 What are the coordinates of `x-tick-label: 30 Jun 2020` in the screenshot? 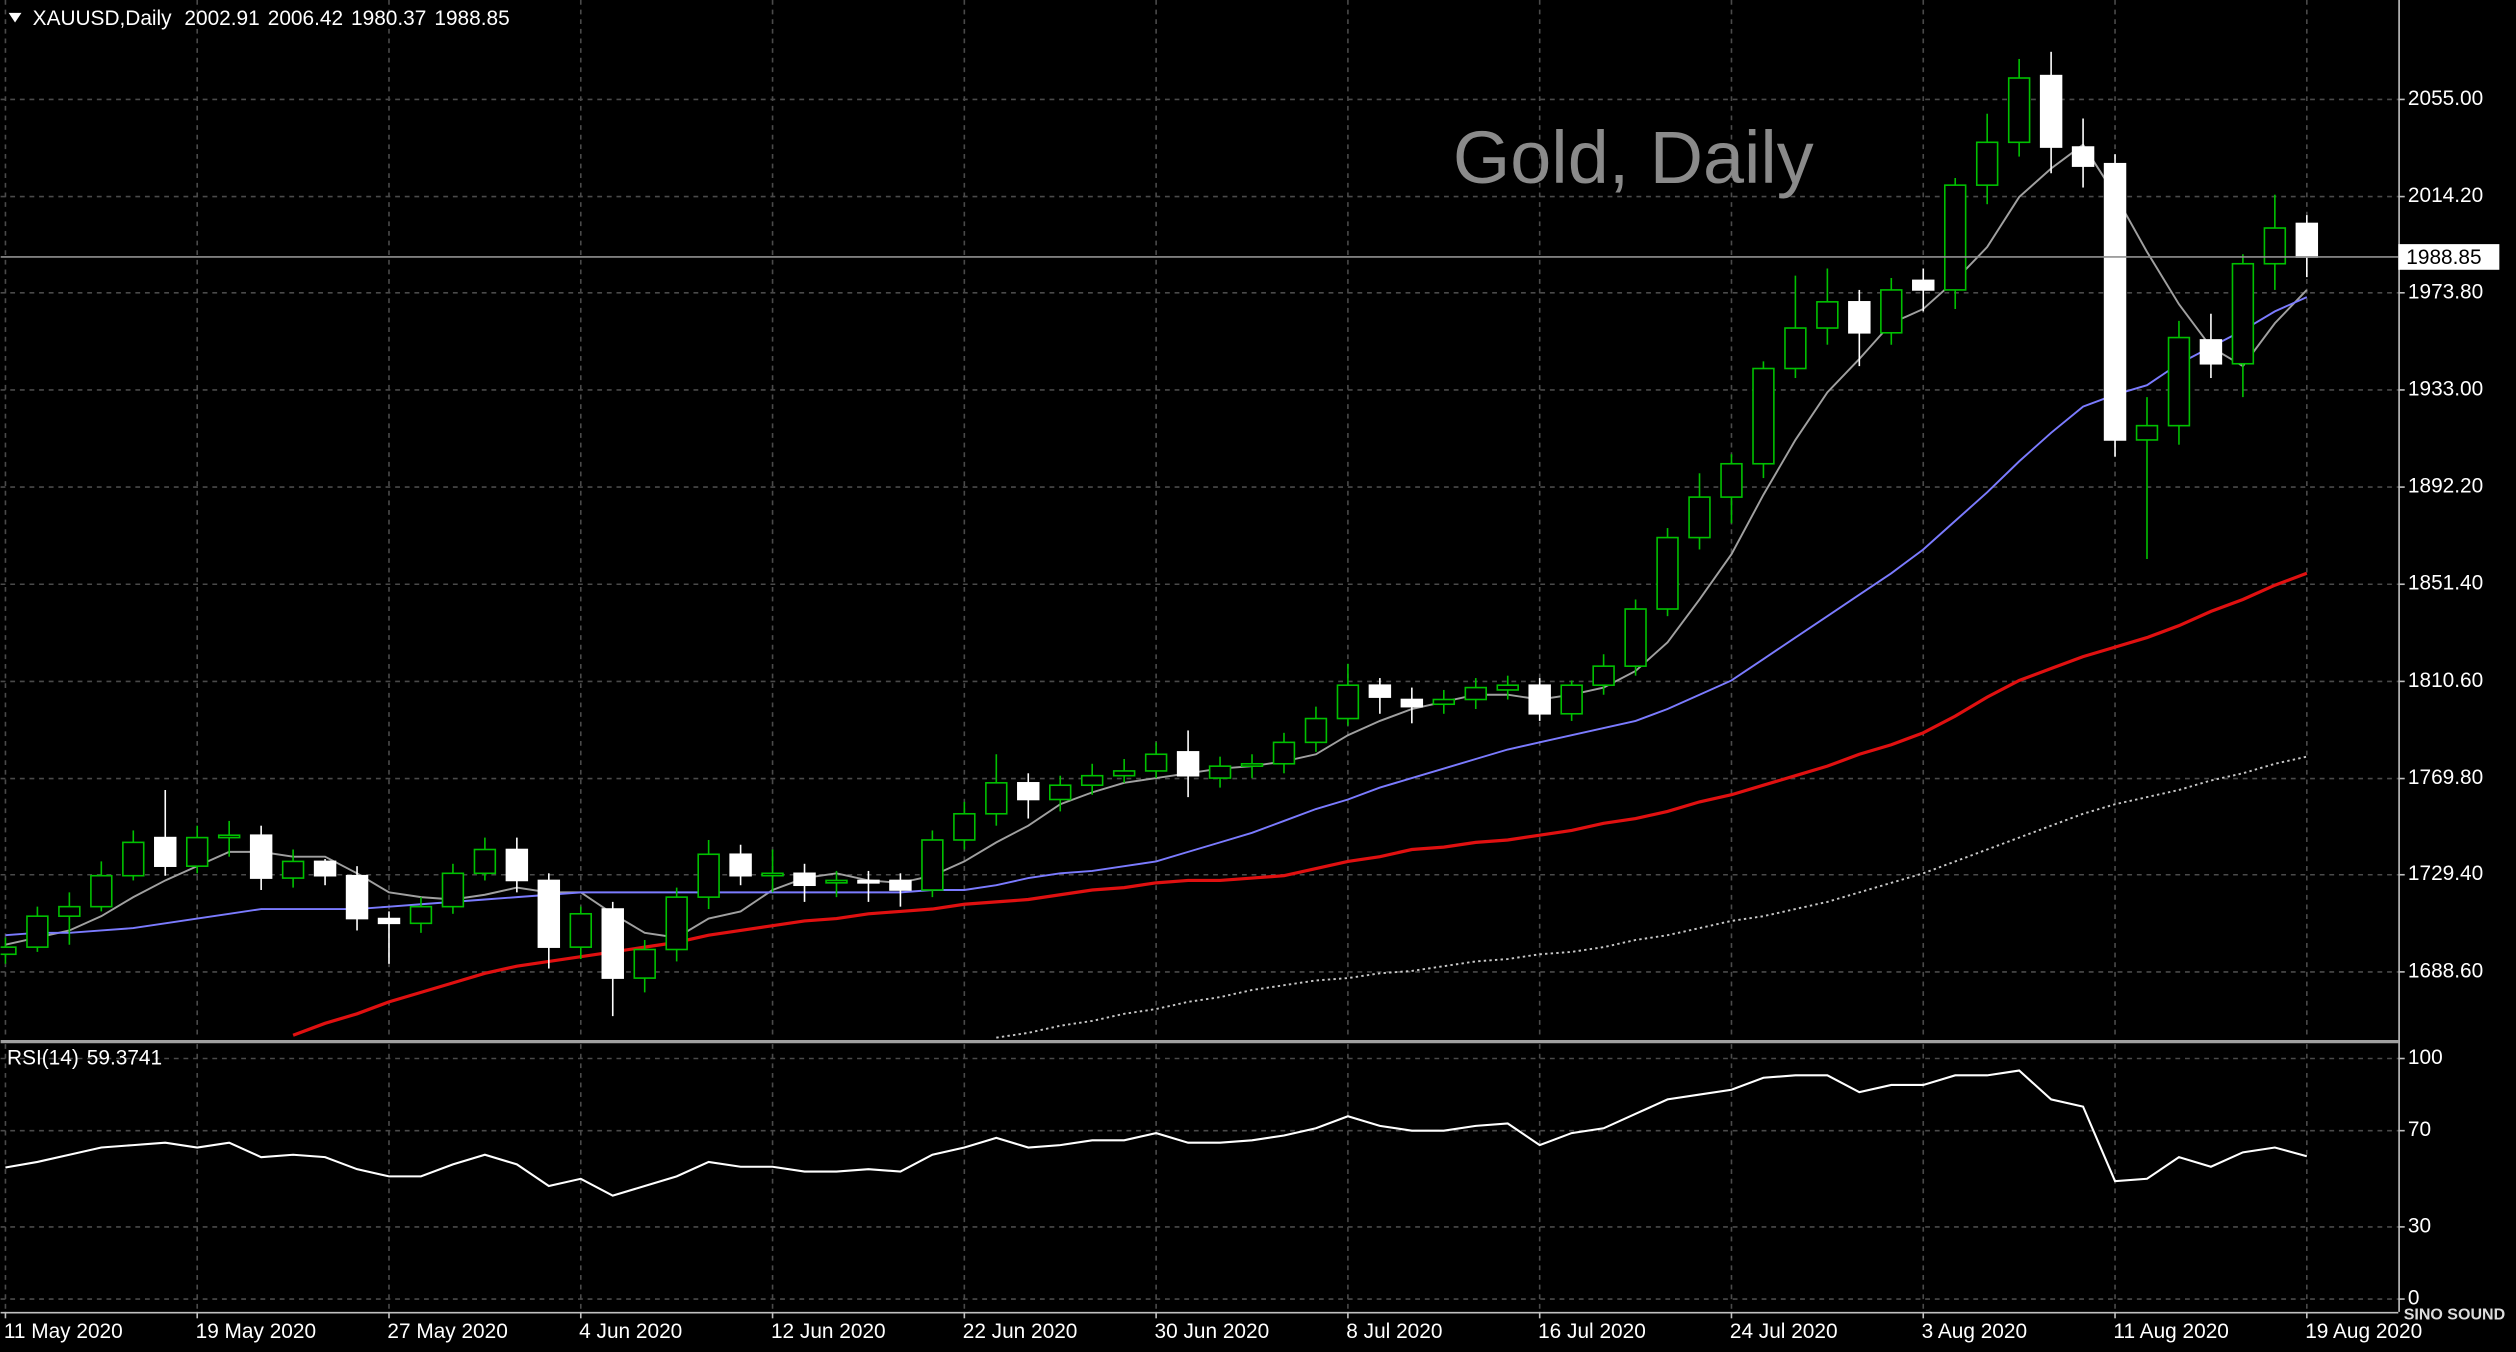 It's located at (1212, 1331).